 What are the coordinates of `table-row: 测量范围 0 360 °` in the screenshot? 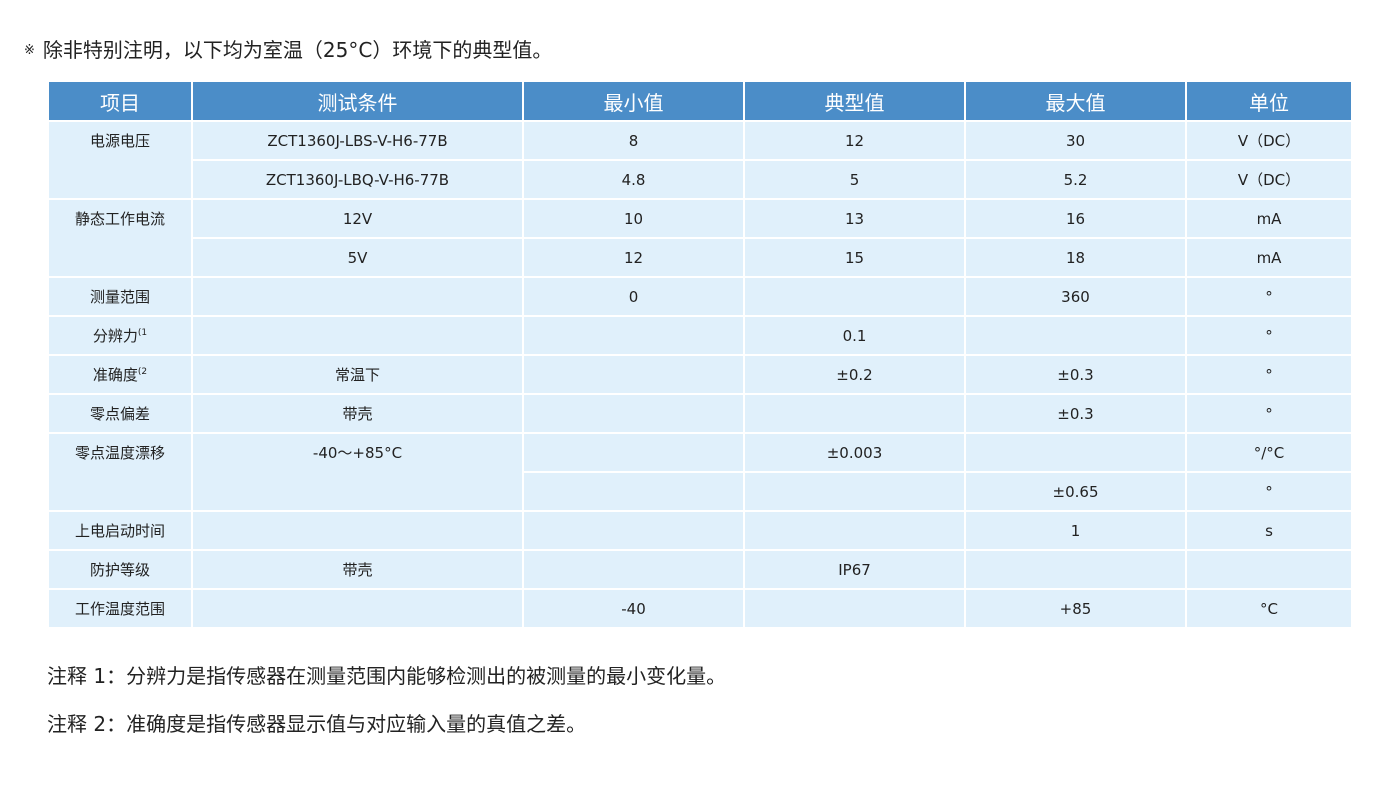 It's located at (700, 296).